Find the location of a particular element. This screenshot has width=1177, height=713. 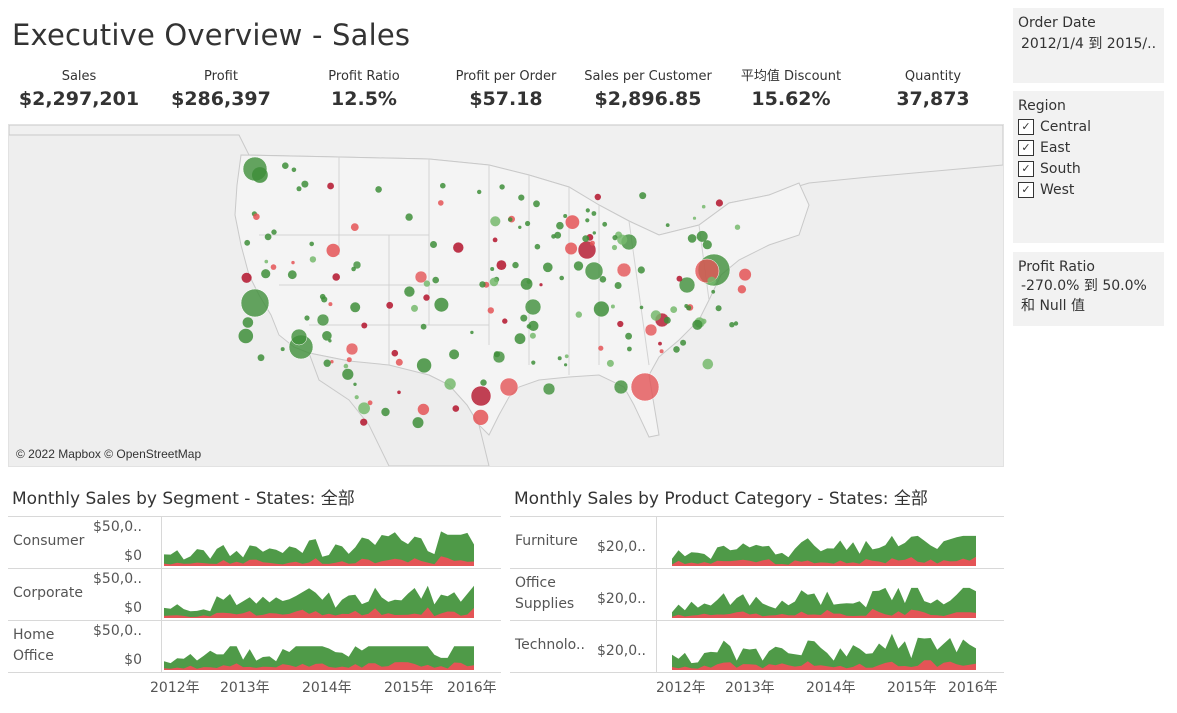

category-area-furniture is located at coordinates (829, 542).